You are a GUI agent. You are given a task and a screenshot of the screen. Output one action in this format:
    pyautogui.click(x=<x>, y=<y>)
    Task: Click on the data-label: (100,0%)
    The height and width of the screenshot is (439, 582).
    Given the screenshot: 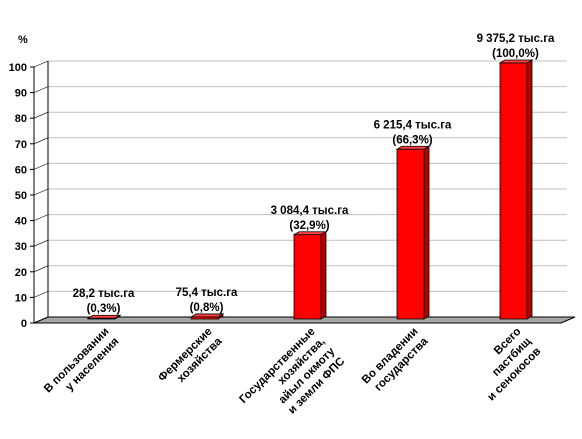 What is the action you would take?
    pyautogui.click(x=515, y=54)
    